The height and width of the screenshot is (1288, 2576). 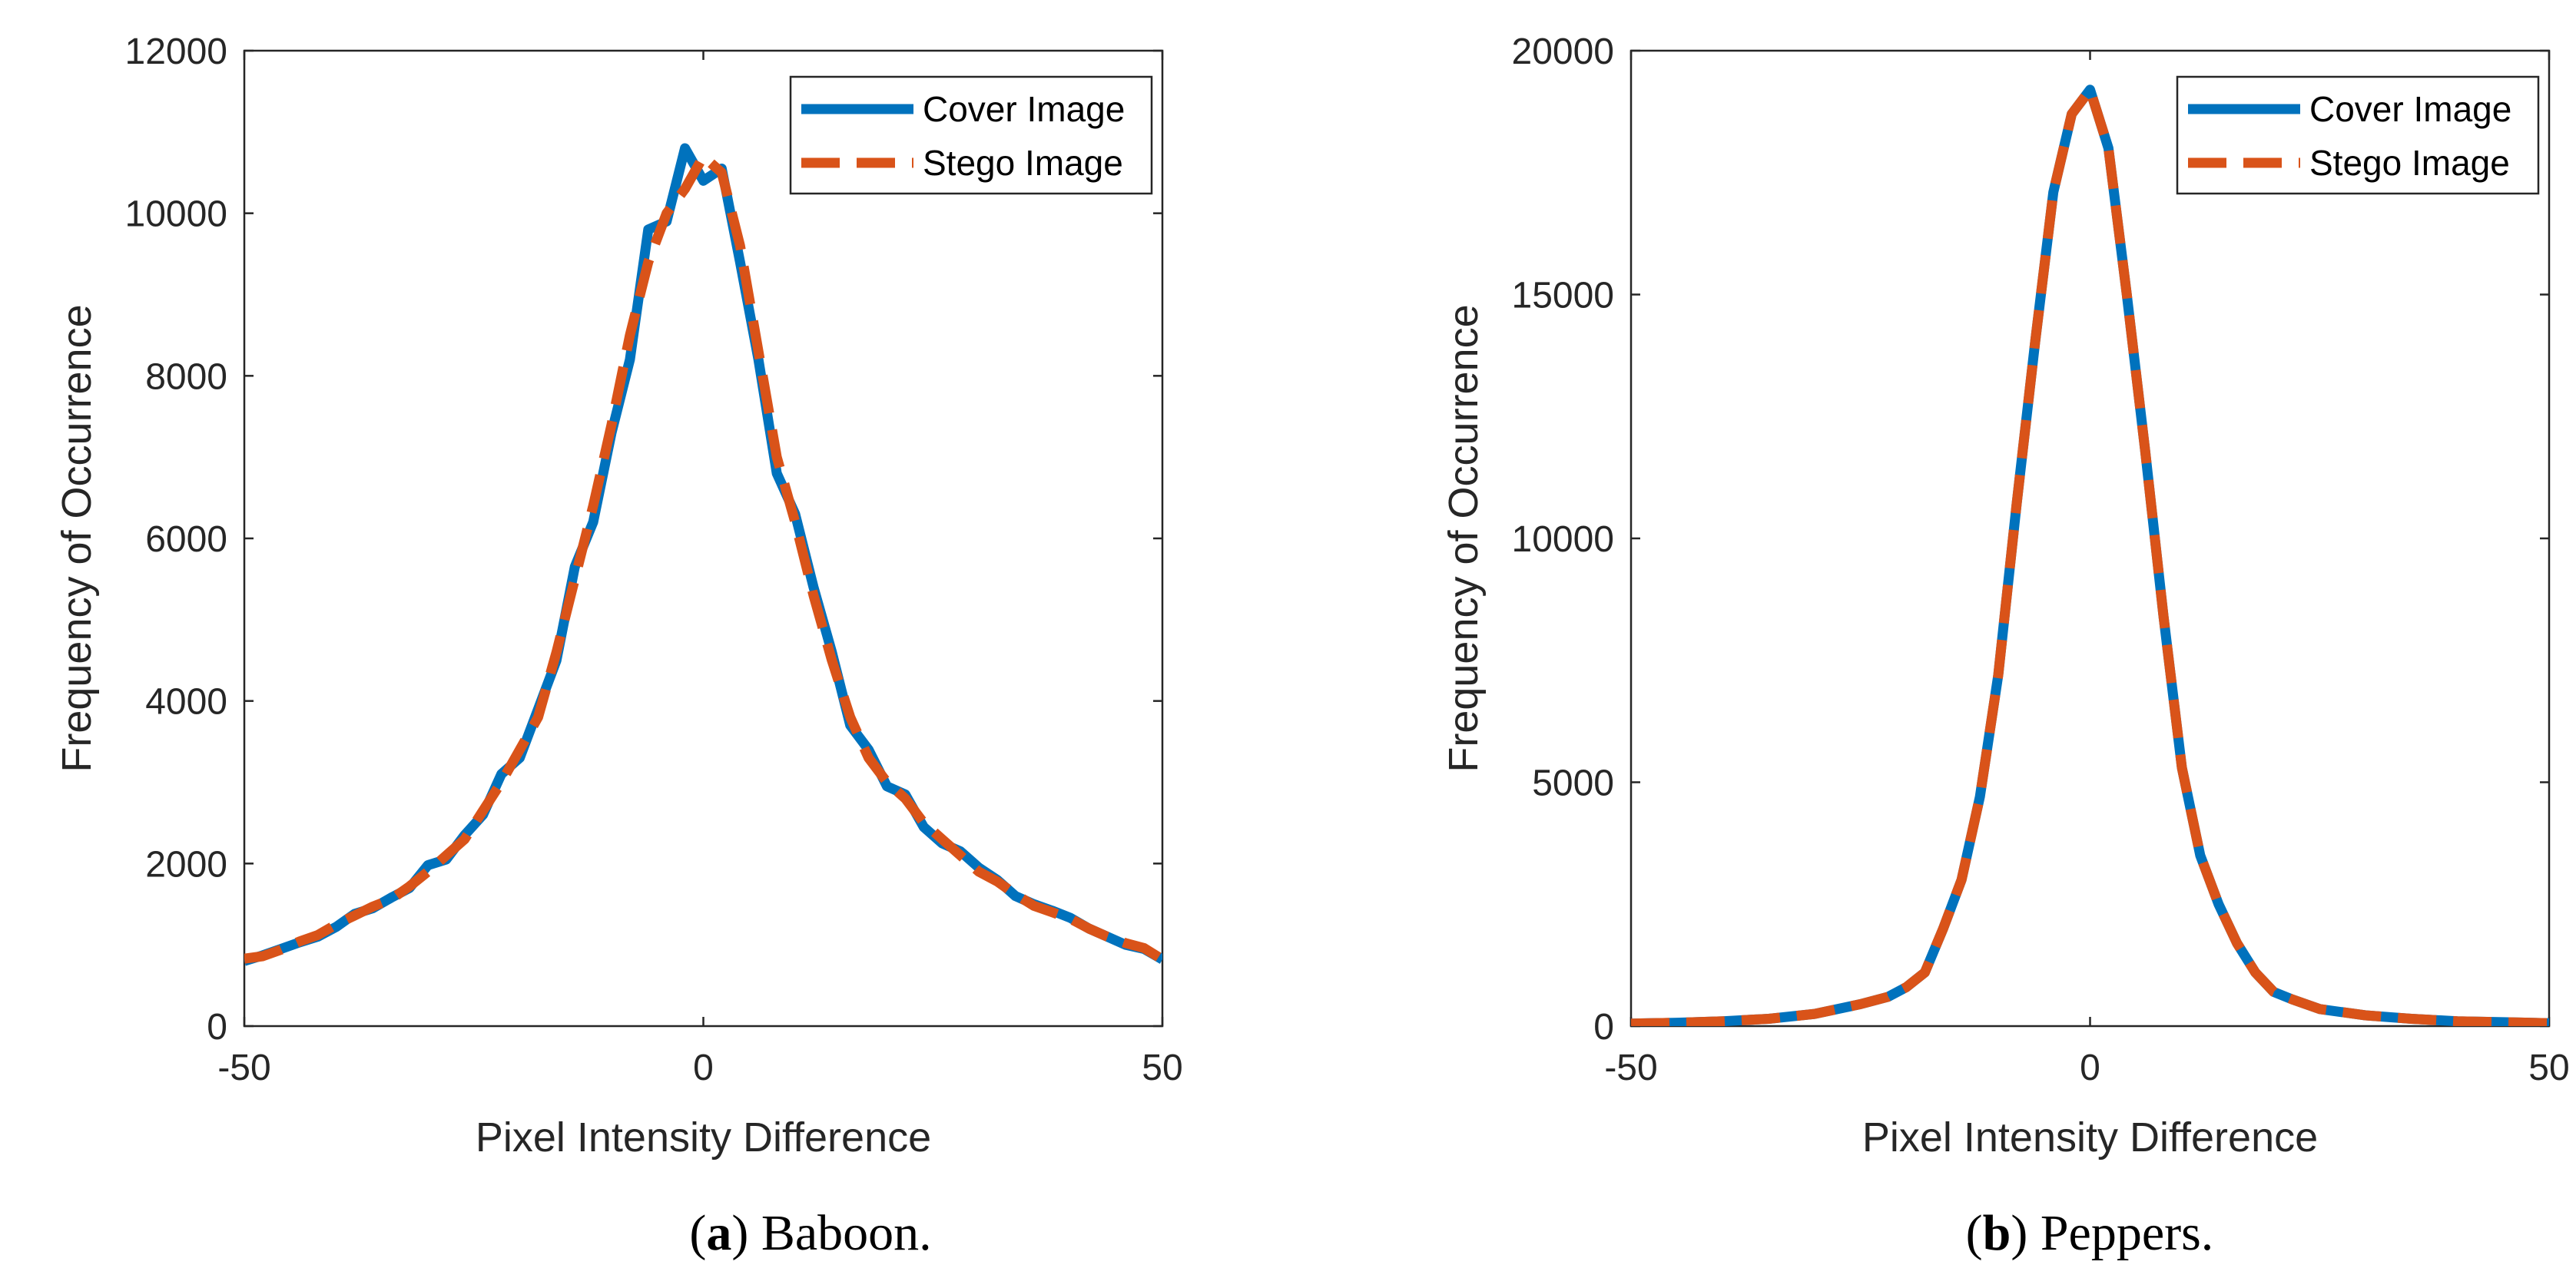 I want to click on caption-text: ) Peppers., so click(x=2112, y=1233).